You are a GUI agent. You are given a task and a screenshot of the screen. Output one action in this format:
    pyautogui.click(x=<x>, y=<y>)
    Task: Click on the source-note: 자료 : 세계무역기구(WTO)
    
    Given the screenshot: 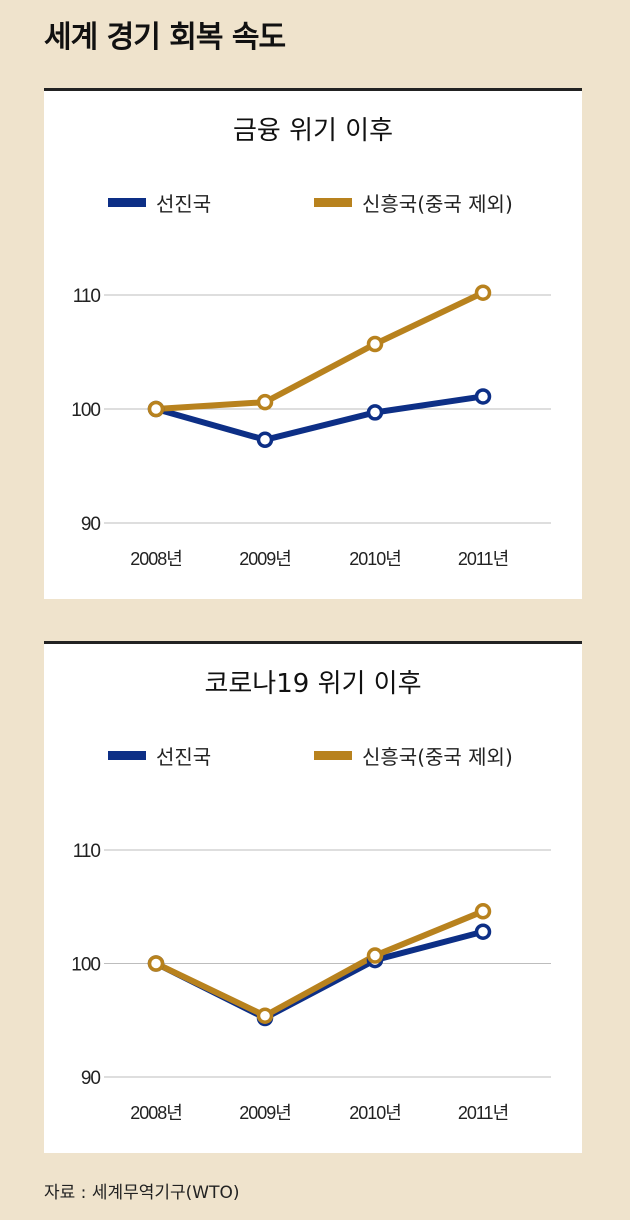 What is the action you would take?
    pyautogui.click(x=142, y=1193)
    